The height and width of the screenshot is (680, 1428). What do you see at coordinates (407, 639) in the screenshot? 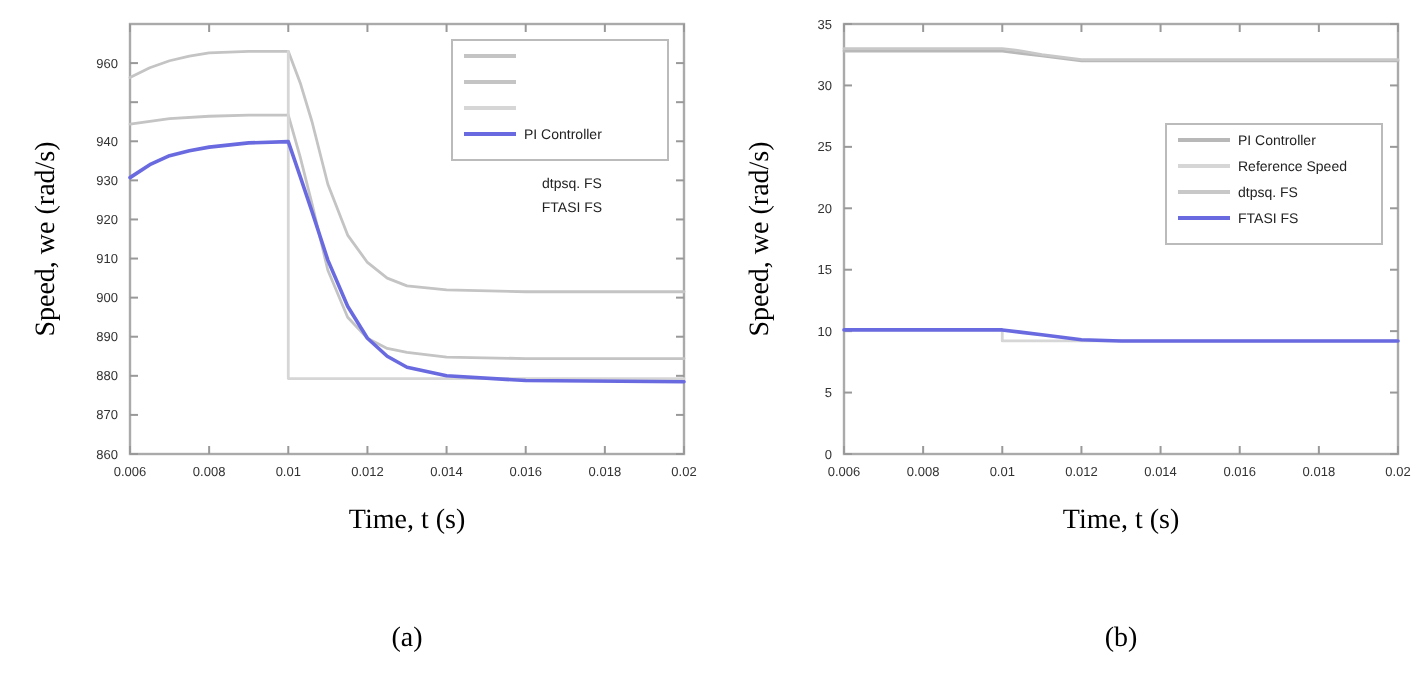
I see `text: (a)` at bounding box center [407, 639].